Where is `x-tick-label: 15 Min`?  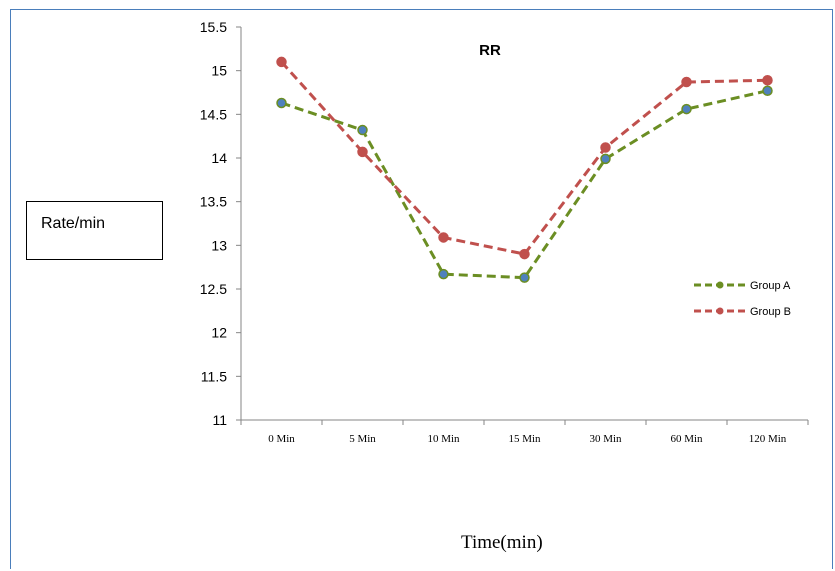
x-tick-label: 15 Min is located at coordinates (524, 439).